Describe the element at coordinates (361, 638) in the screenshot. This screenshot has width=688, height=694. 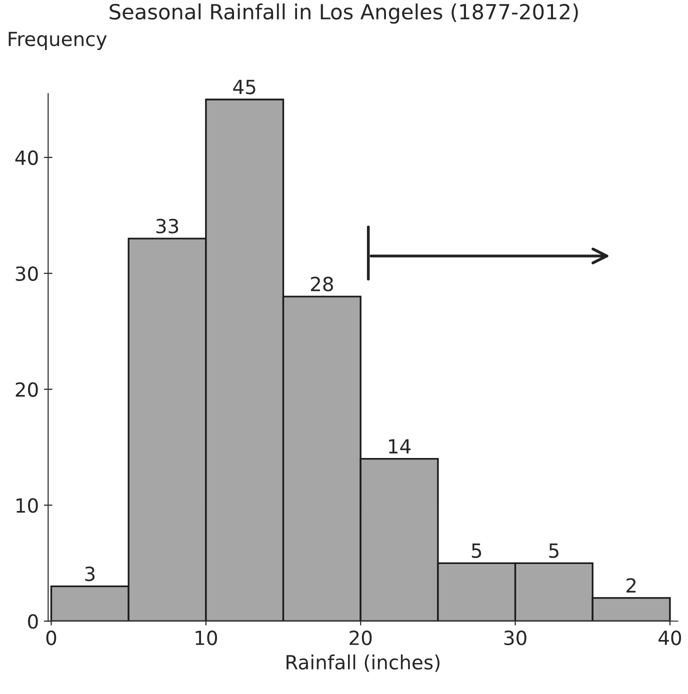
I see `x-tick-label: 20` at that location.